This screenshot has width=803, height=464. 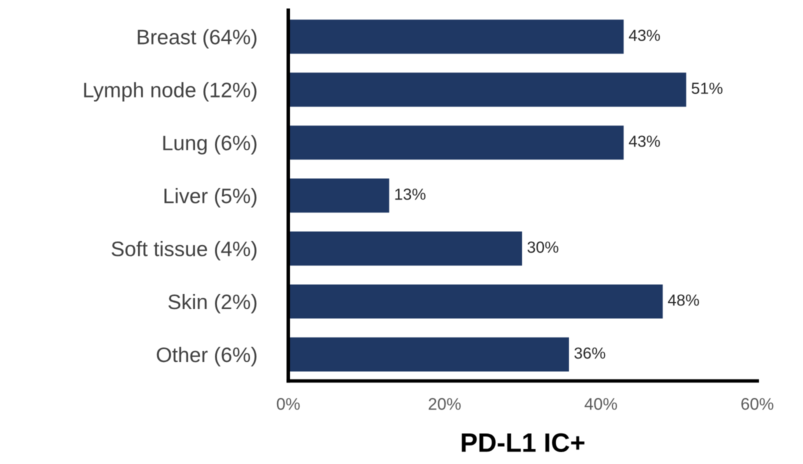 I want to click on y-tick-label: Lung (6%), so click(x=209, y=144).